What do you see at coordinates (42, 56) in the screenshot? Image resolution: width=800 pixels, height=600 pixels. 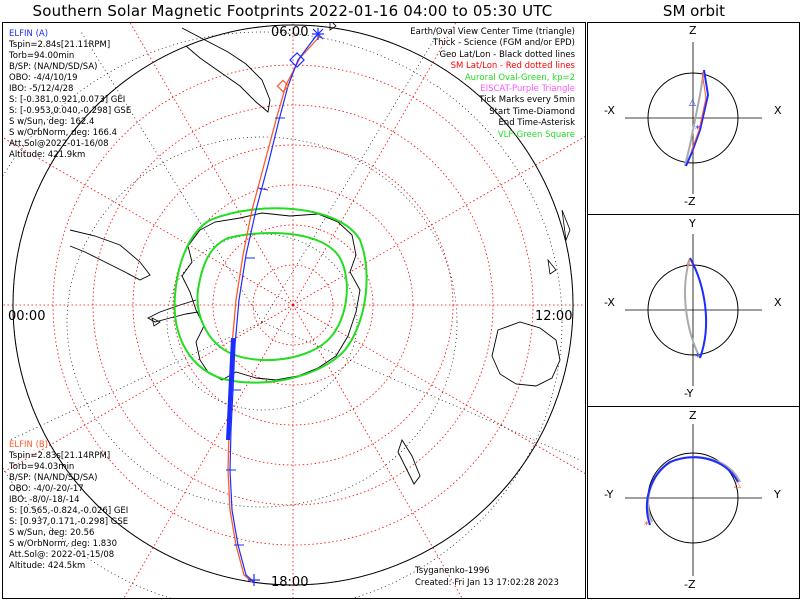 I see `elfin-a-line: Torb=94.00min` at bounding box center [42, 56].